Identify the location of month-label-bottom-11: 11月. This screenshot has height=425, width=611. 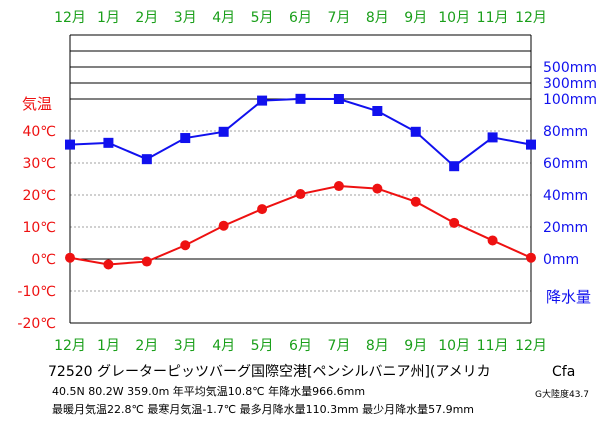
(493, 346).